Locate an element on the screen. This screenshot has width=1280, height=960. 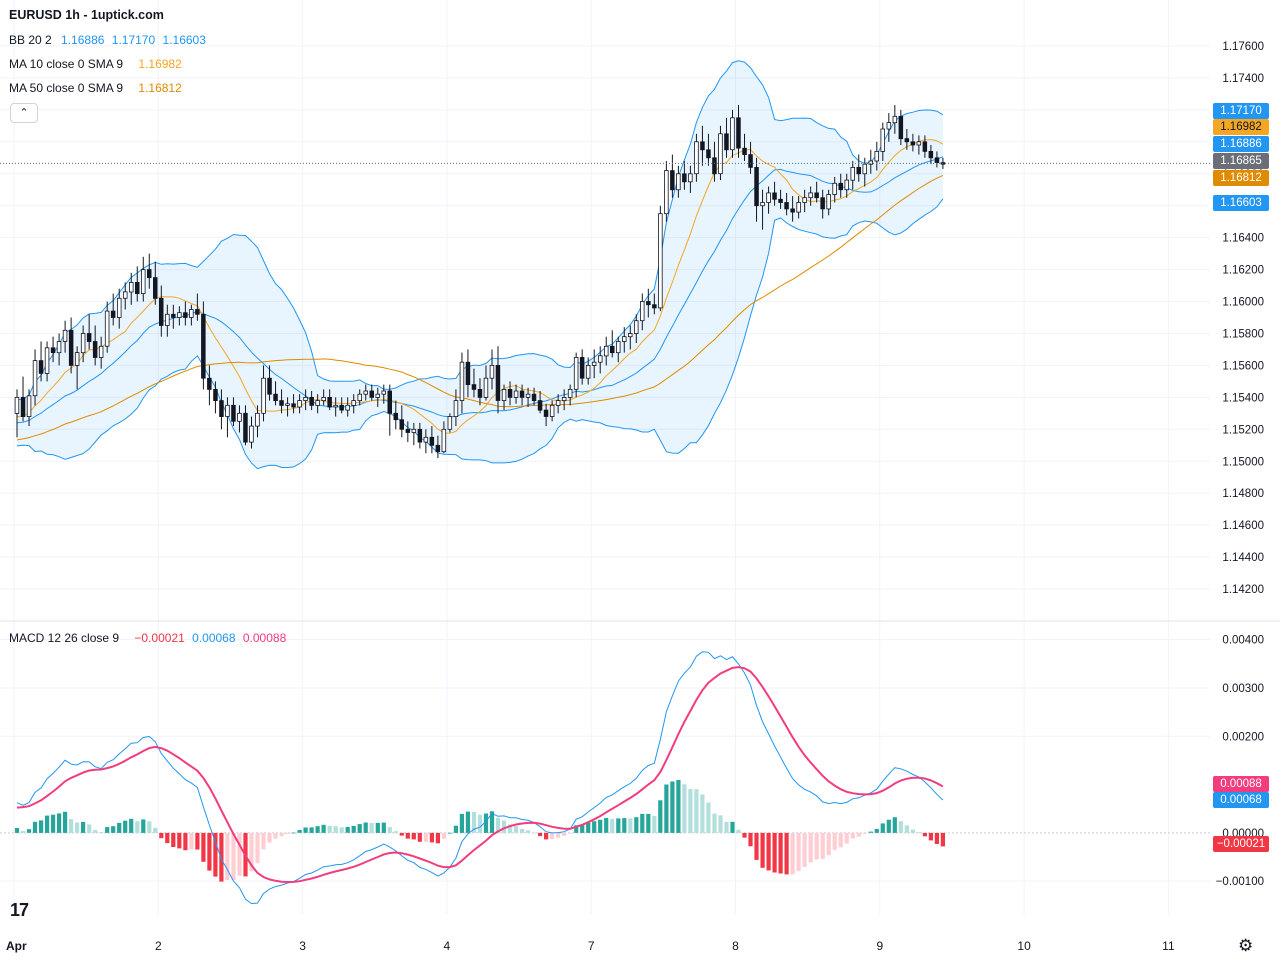
badge-ma50: 1.16812 is located at coordinates (1241, 178).